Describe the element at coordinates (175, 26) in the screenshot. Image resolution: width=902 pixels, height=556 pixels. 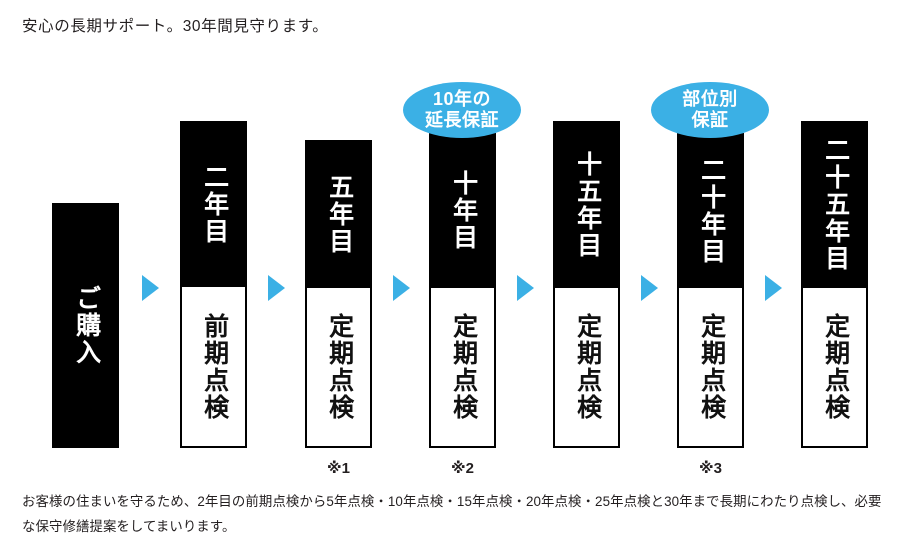
I see `page-title: 安心の長期サポート。30年間見守ります。` at that location.